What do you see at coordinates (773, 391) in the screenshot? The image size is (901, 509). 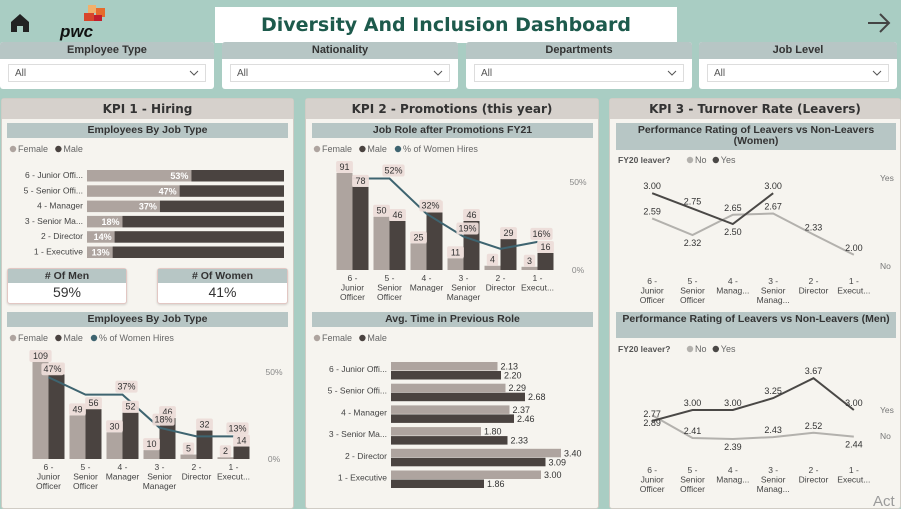 I see `yes-data-label: 3.25` at bounding box center [773, 391].